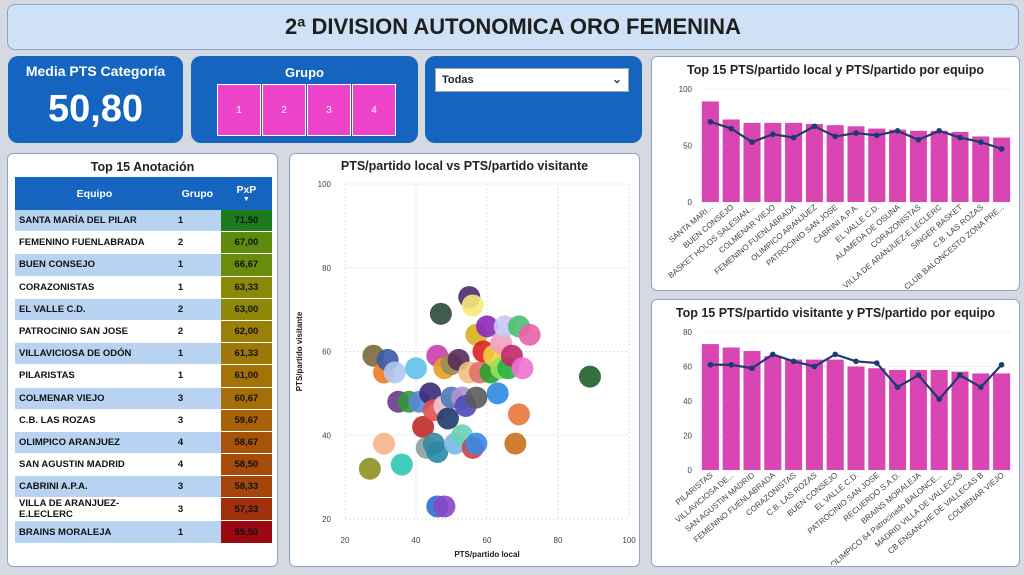 The height and width of the screenshot is (575, 1024). What do you see at coordinates (143, 487) in the screenshot?
I see `table-row: CABRINI A.P.A. 3 58,33` at bounding box center [143, 487].